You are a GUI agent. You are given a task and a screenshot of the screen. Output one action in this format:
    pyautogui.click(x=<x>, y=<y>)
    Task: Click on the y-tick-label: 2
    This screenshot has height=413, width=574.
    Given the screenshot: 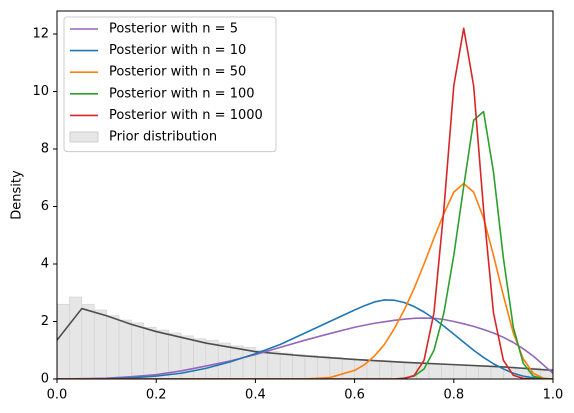 What is the action you would take?
    pyautogui.click(x=45, y=321)
    